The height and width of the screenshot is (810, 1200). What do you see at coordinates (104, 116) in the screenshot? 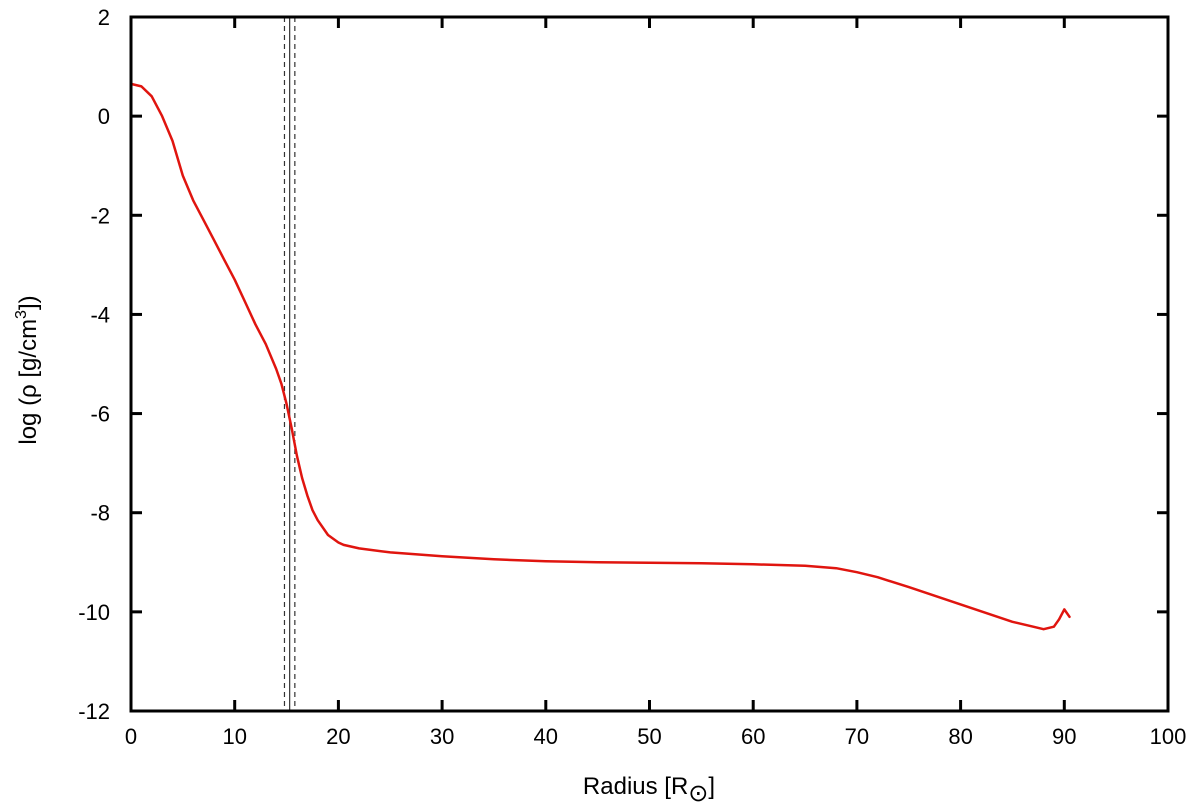
I see `y-tick-label: 0` at bounding box center [104, 116].